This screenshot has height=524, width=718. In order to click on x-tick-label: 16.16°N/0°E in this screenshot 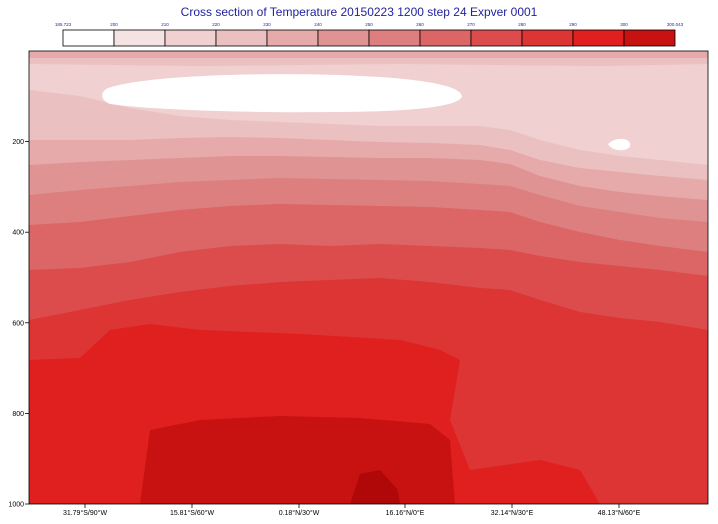, I will do `click(405, 513)`.